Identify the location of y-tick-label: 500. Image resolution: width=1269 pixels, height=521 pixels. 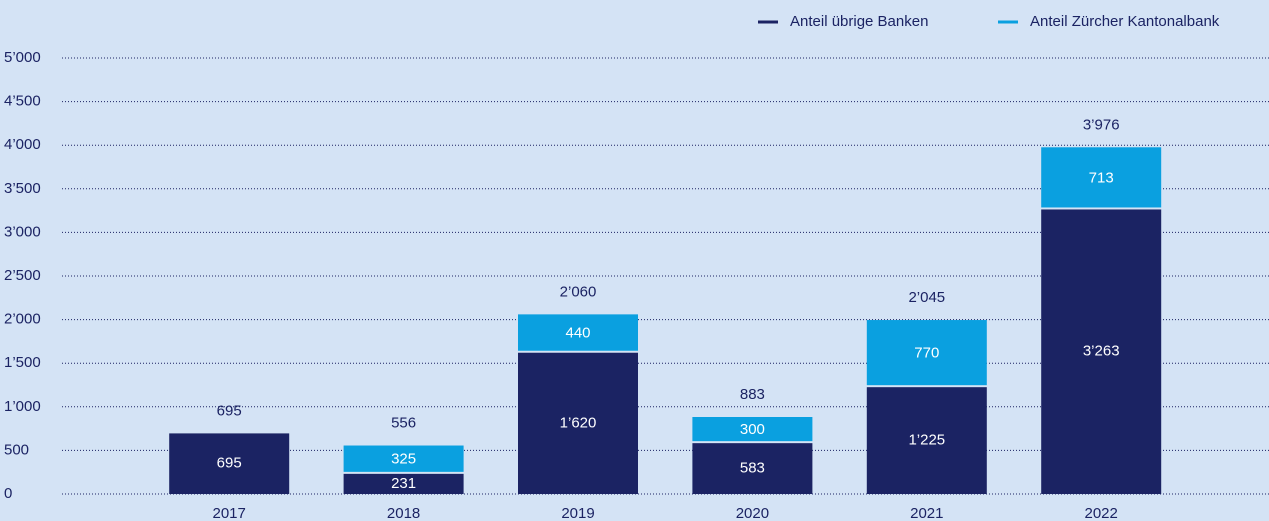
(16, 449).